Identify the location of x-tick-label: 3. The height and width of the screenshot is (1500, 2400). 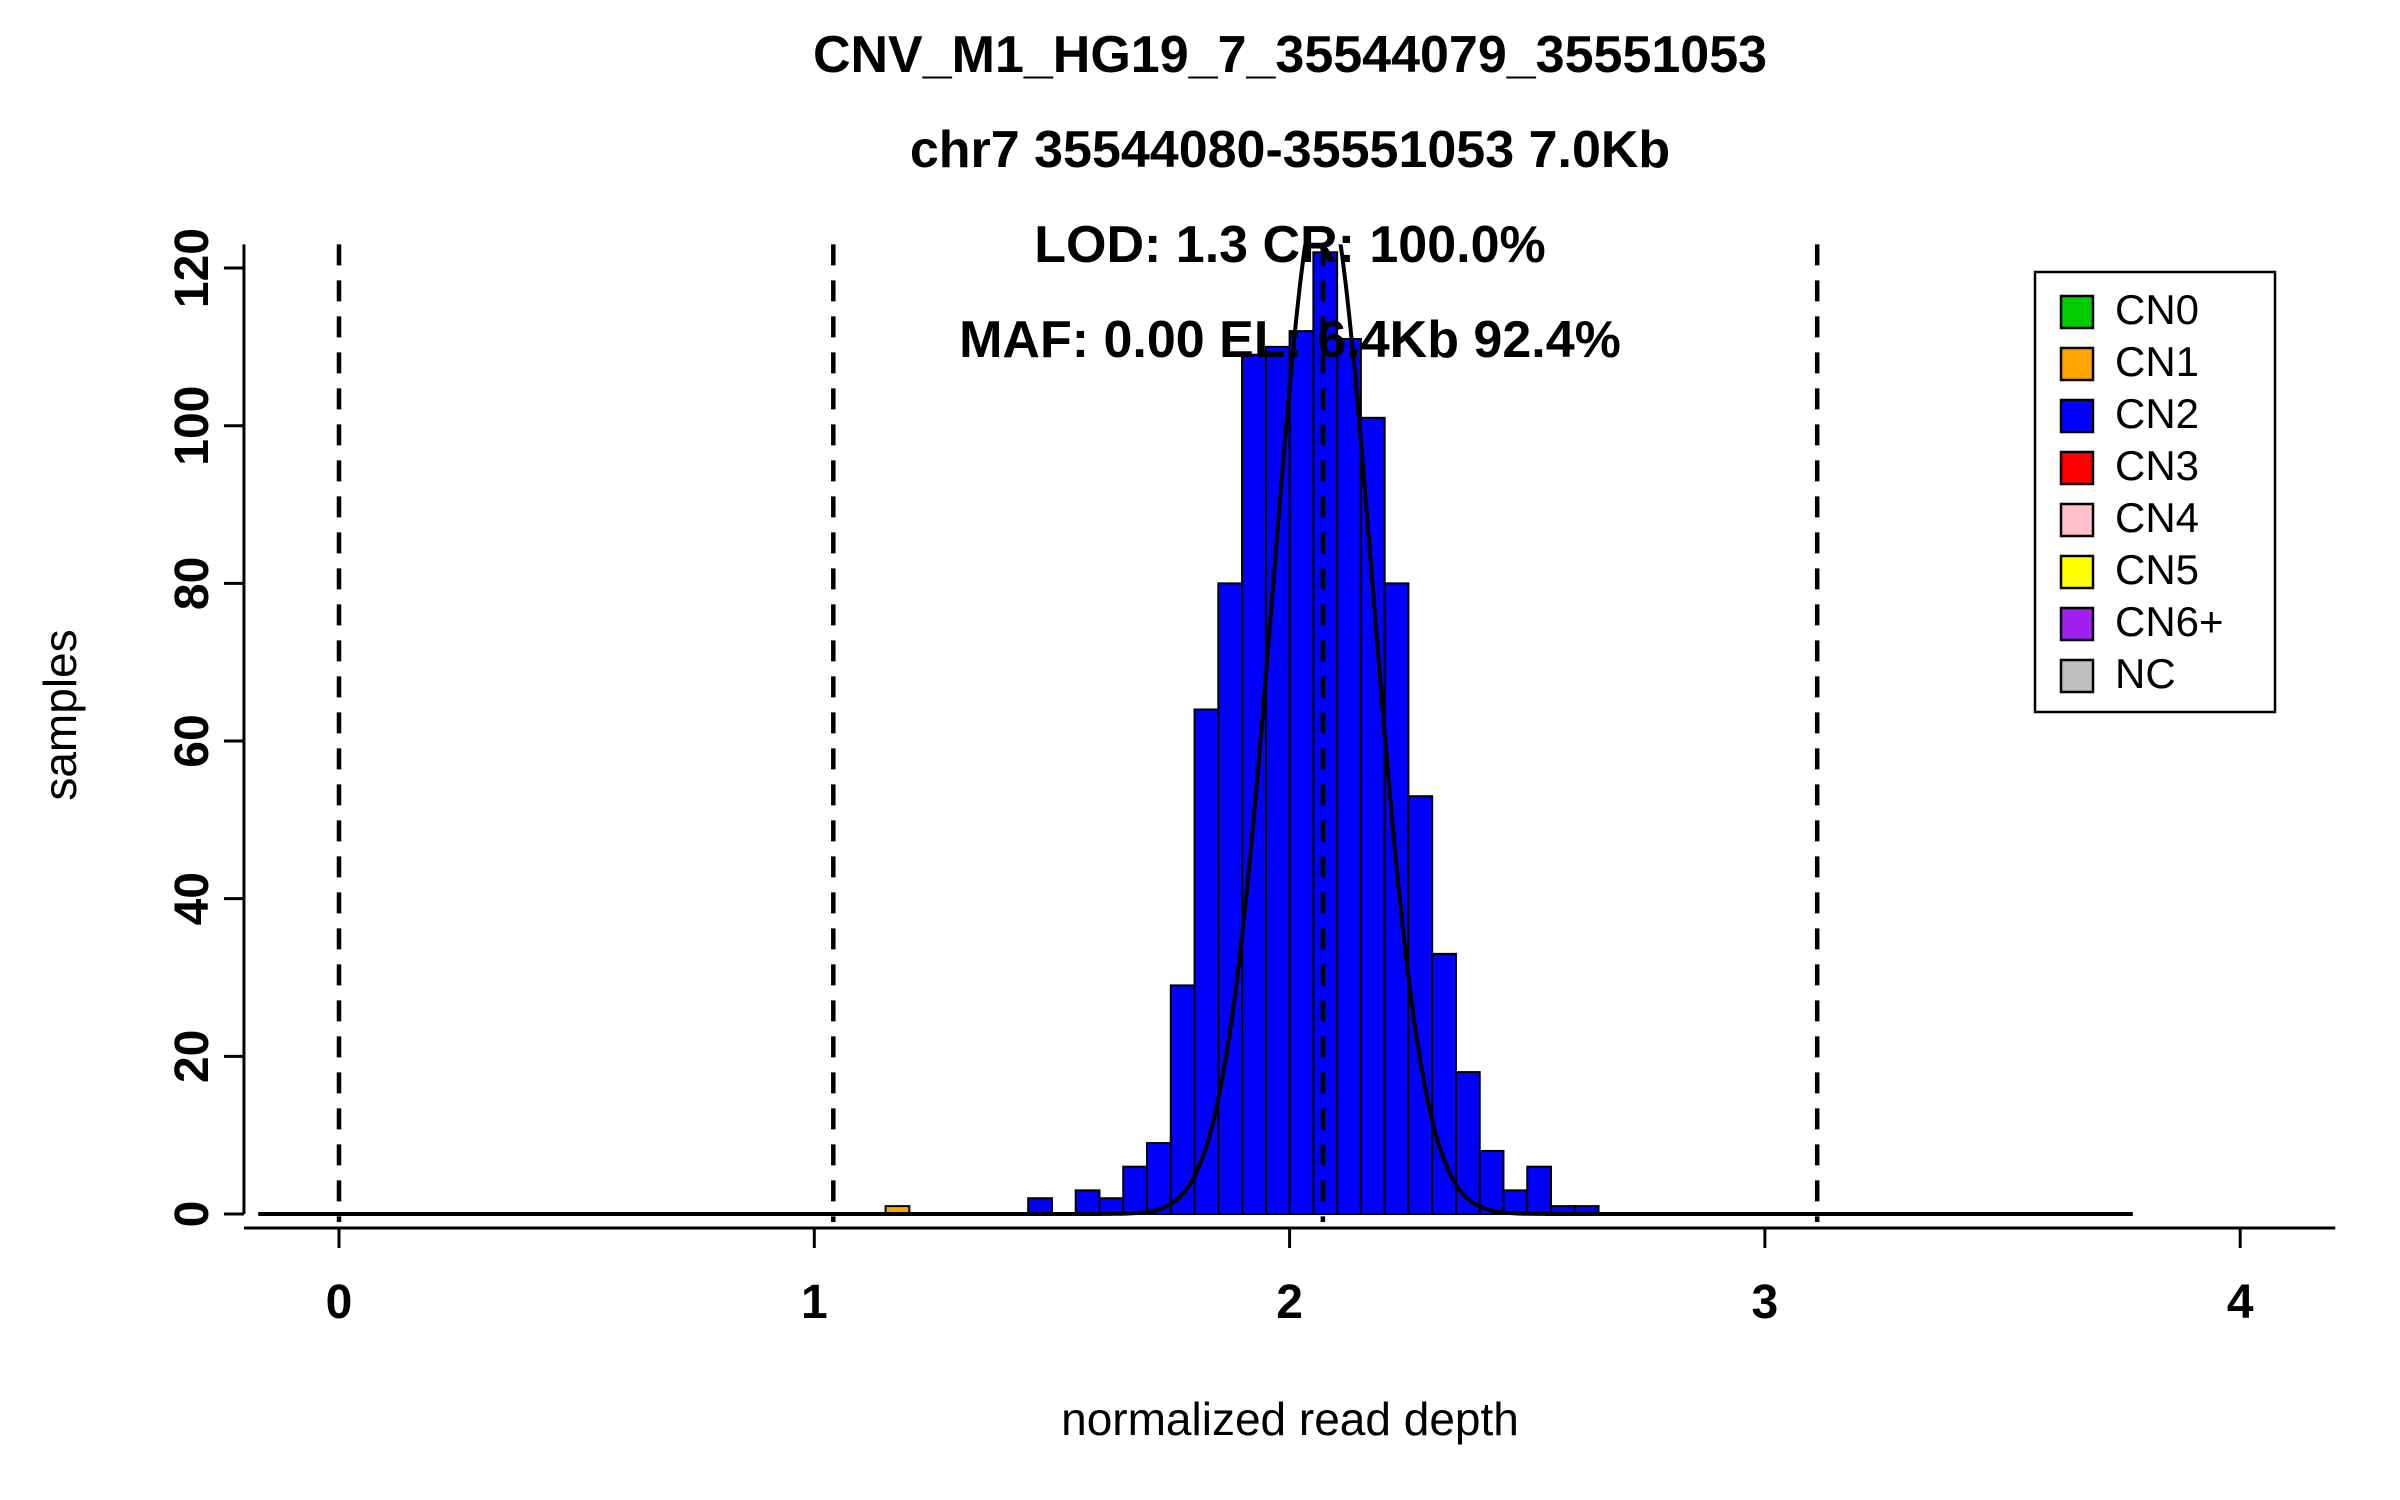
(1765, 1302).